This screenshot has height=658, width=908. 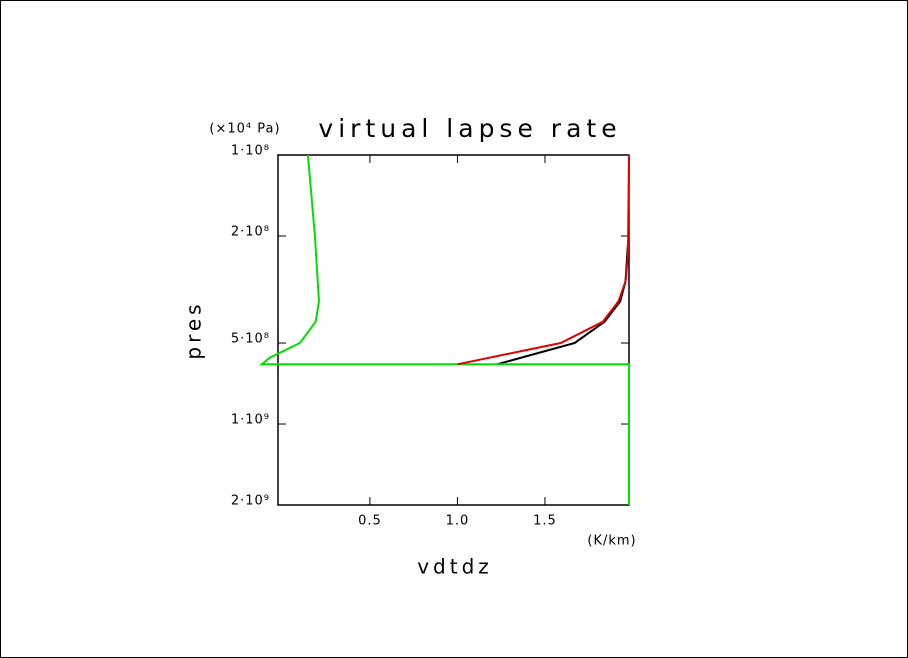 I want to click on x-tick-label: 0.5, so click(x=370, y=521).